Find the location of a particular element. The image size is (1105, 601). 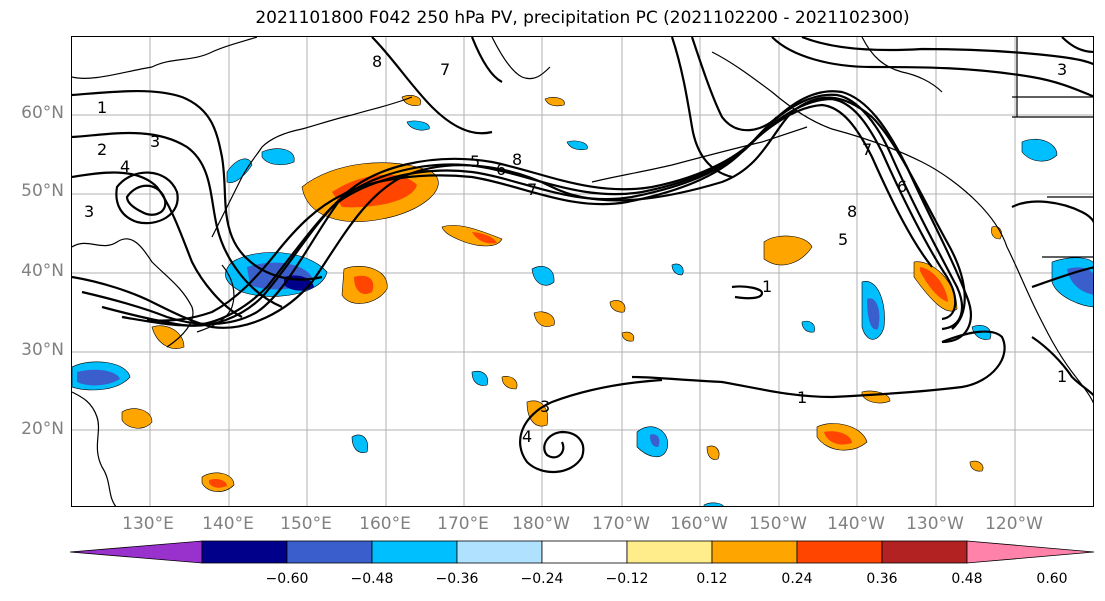

lon-label-130e: 130°E is located at coordinates (148, 524).